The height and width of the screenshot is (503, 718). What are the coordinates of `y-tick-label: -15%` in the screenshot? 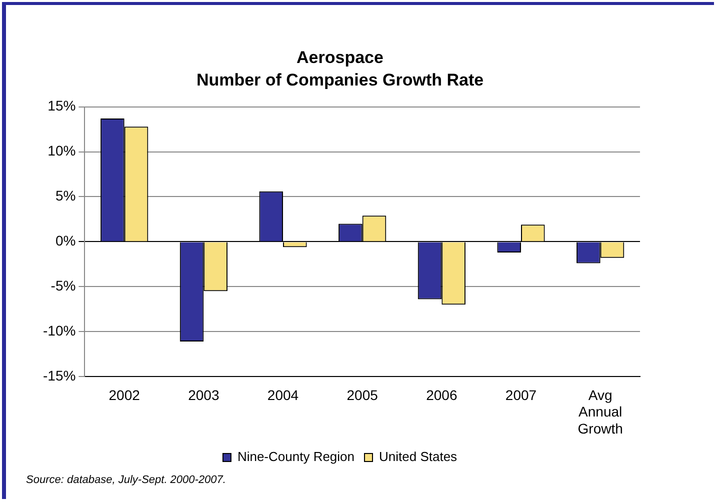 It's located at (59, 375).